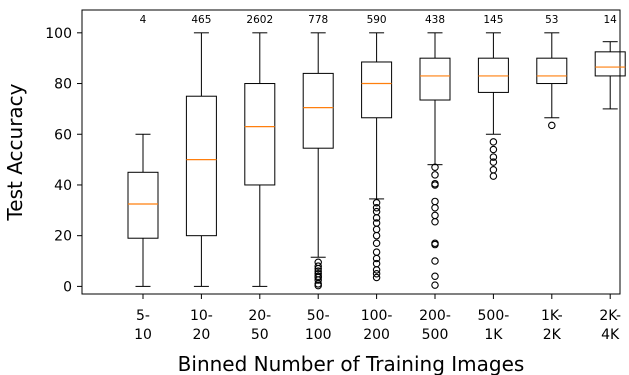 The width and height of the screenshot is (629, 375). I want to click on x-tick-label-line: 2K, so click(552, 335).